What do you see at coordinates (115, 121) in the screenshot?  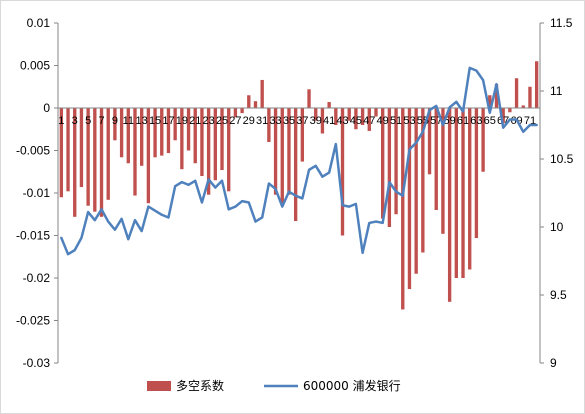 I see `category-label: 9` at bounding box center [115, 121].